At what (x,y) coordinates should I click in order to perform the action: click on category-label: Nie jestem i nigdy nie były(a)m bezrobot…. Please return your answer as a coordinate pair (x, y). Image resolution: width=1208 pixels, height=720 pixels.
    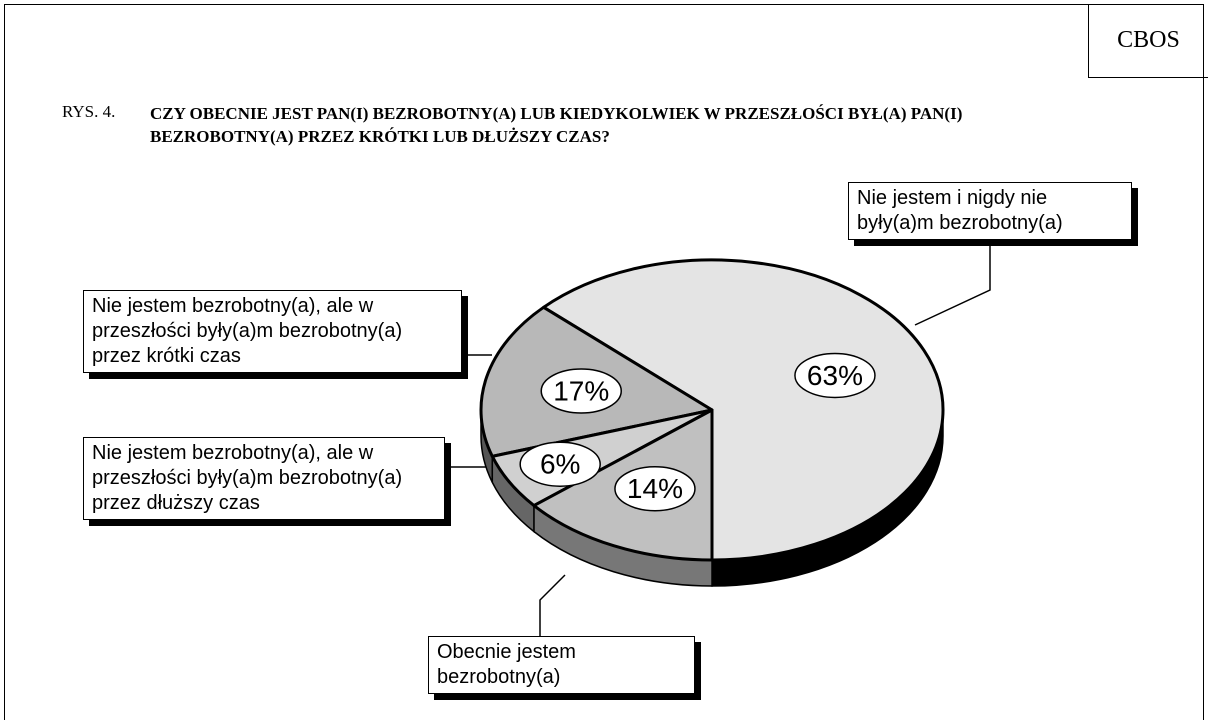
    Looking at the image, I should click on (990, 211).